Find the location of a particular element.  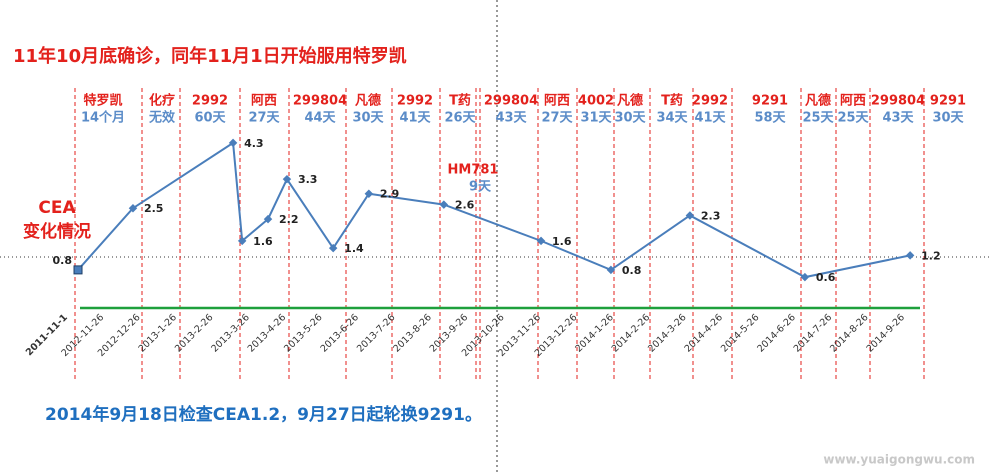

regimen-name: 特罗凯 is located at coordinates (102, 101).